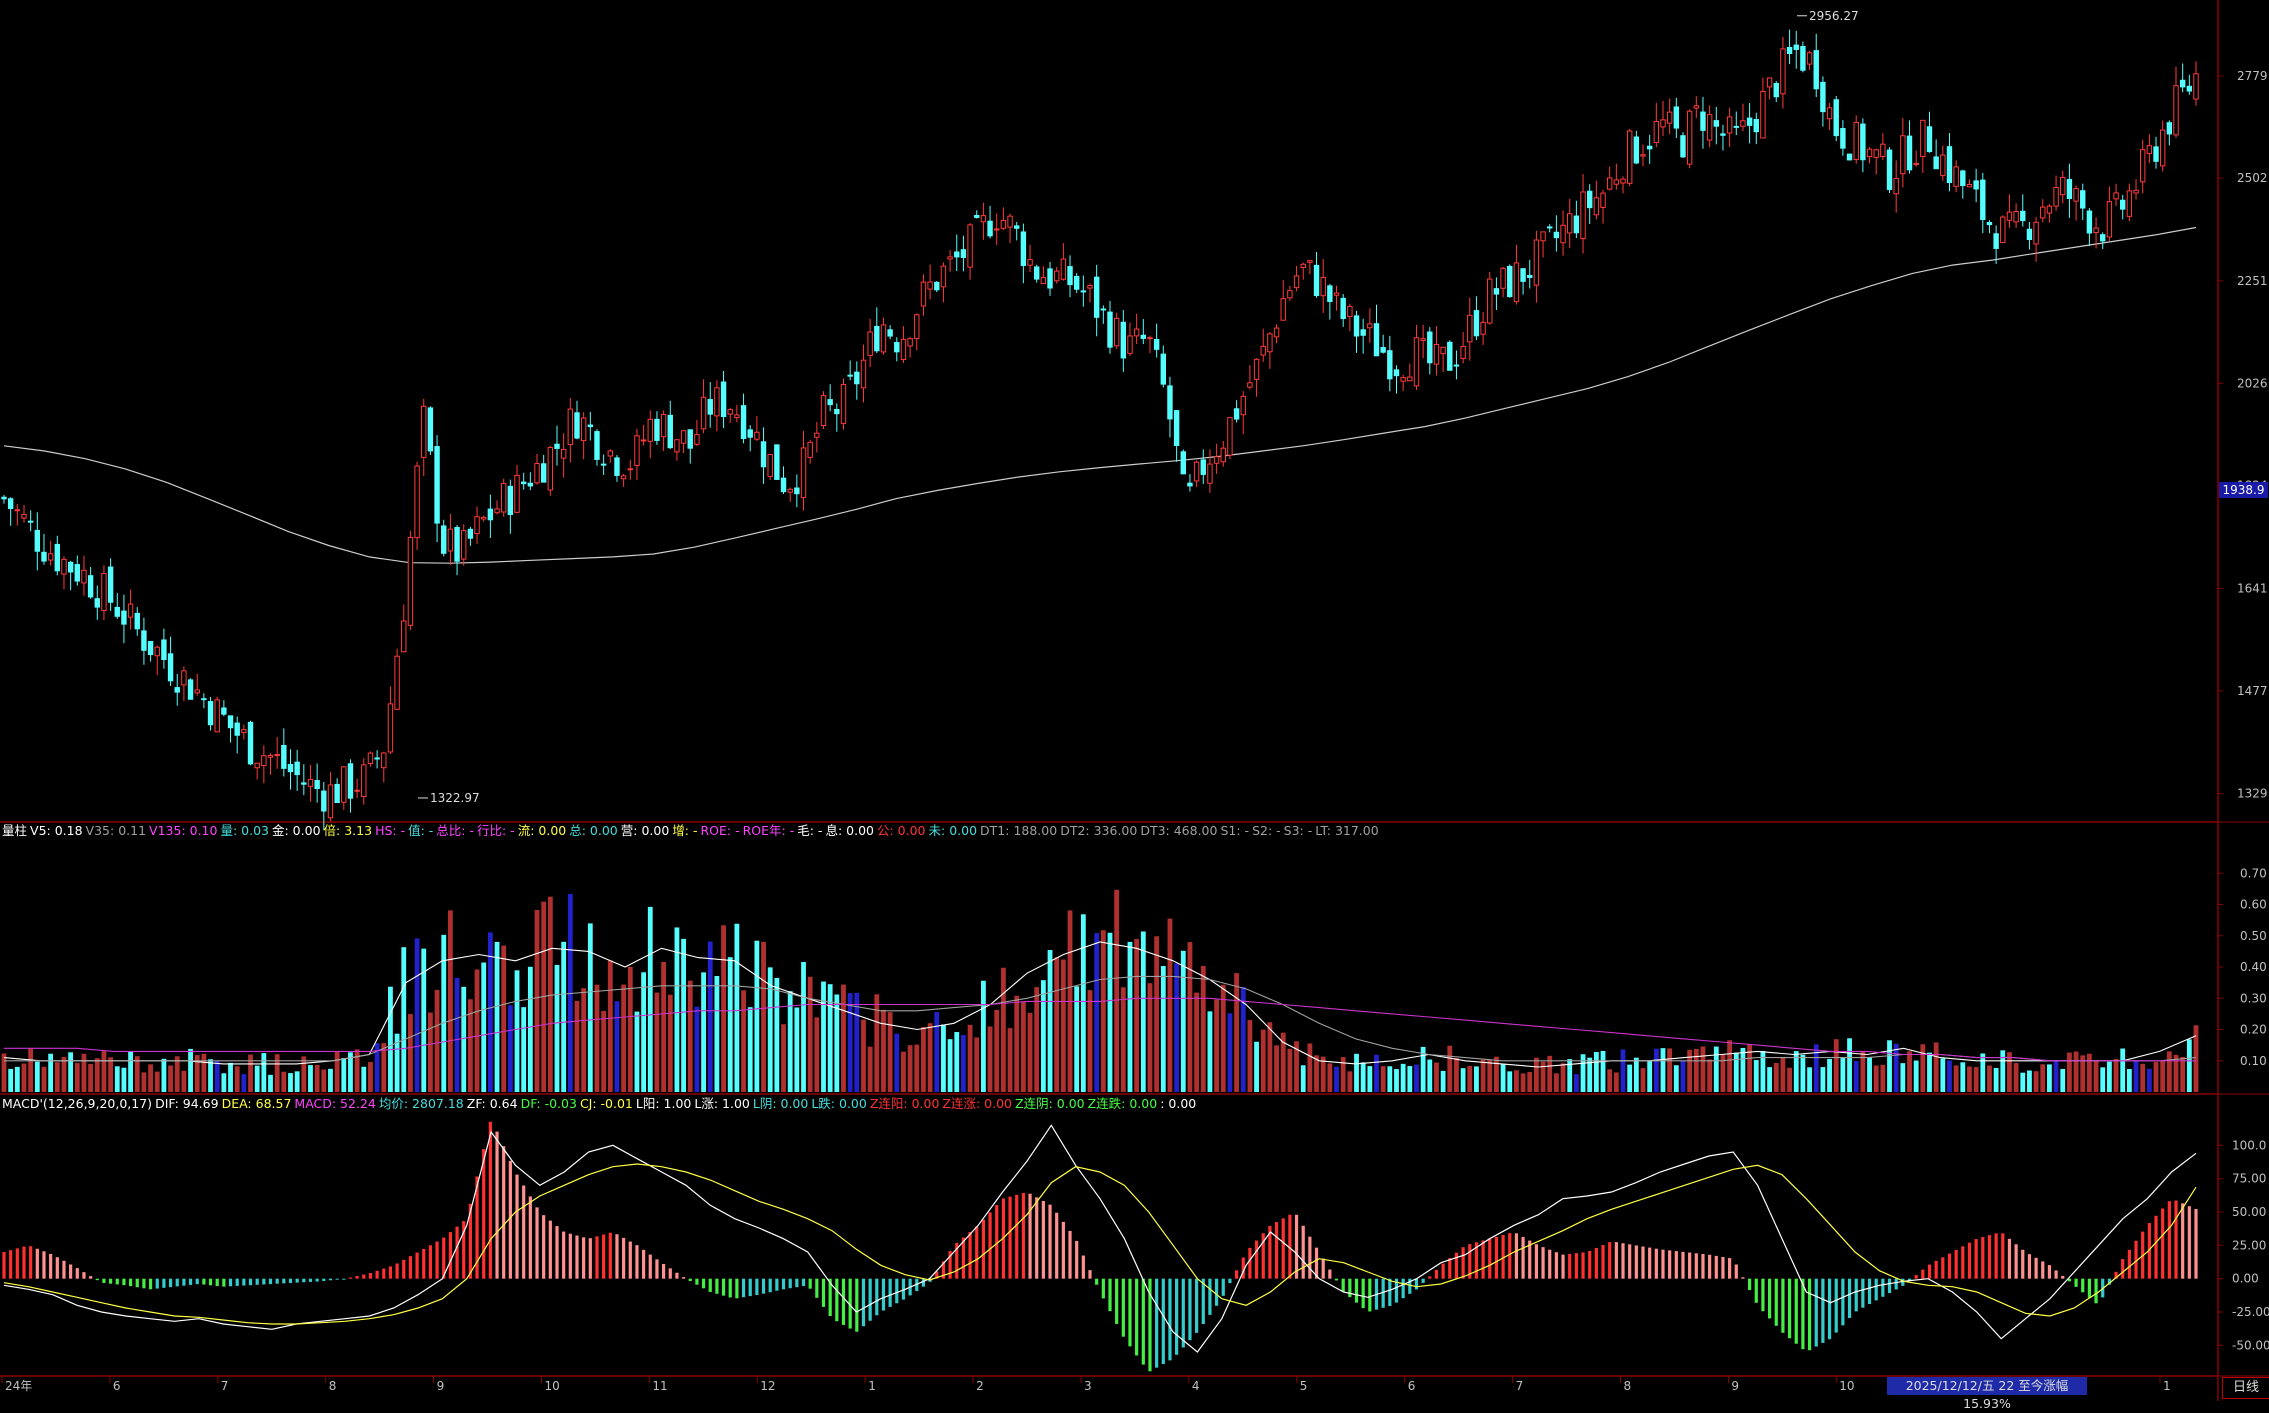 This screenshot has width=2269, height=1413. I want to click on indicator-value: Z连涨: 0.00, so click(977, 1103).